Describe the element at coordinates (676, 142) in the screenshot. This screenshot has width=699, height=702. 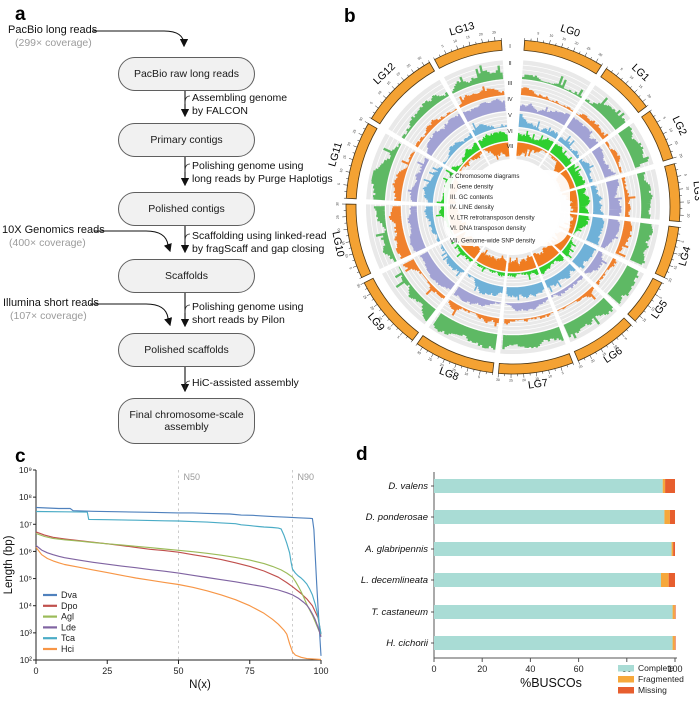
I see `ideogram-tick-label: 15` at that location.